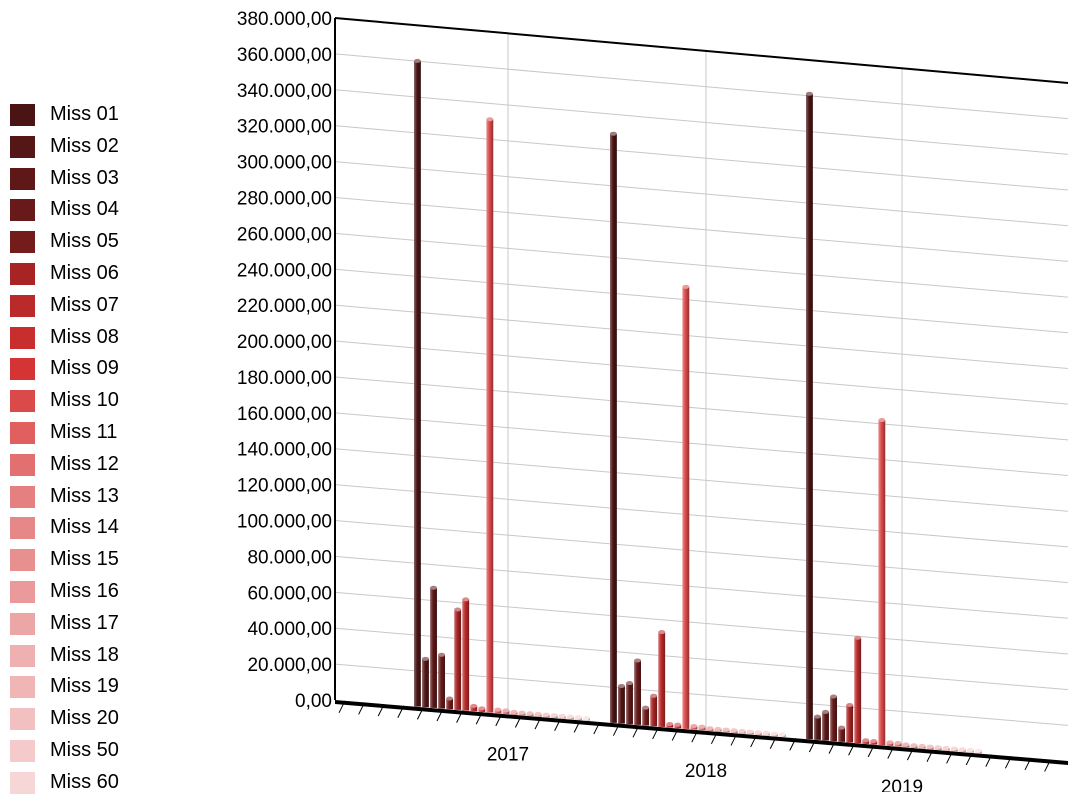  What do you see at coordinates (83, 275) in the screenshot?
I see `legend-item: Miss 06` at bounding box center [83, 275].